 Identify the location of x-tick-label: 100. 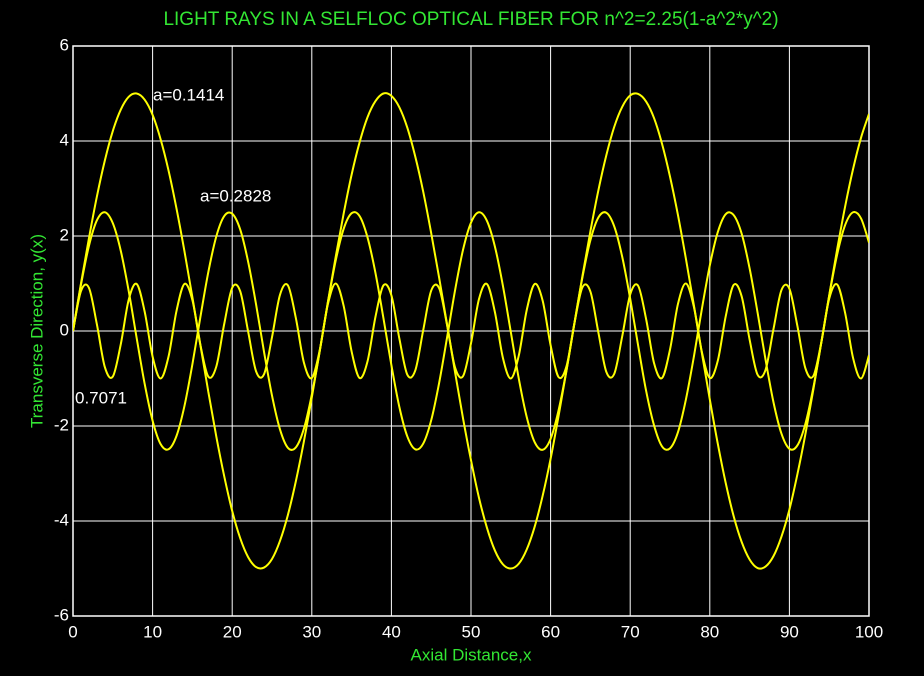
(869, 631).